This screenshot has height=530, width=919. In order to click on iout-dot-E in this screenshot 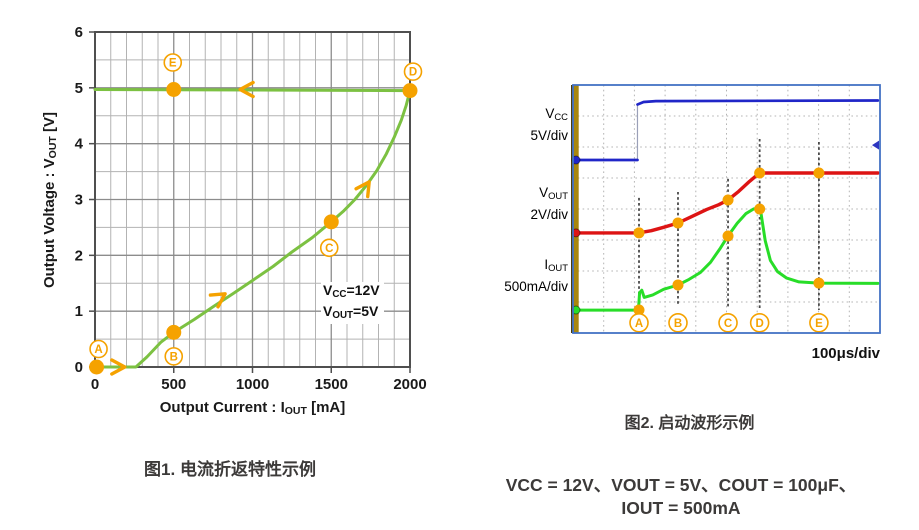, I will do `click(819, 283)`.